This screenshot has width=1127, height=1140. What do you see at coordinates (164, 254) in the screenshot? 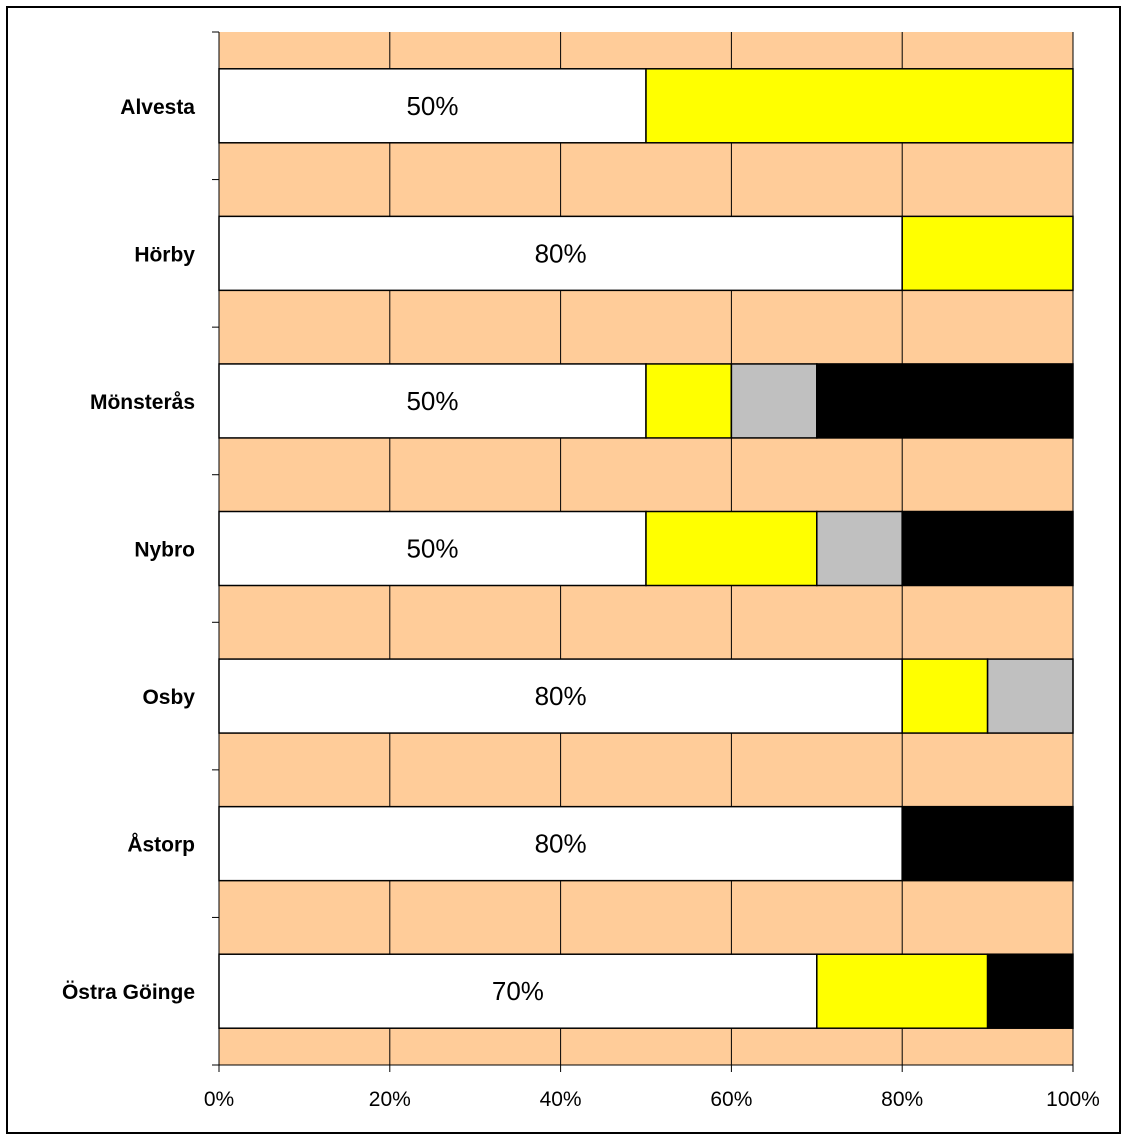
I see `category-label: Hörby` at bounding box center [164, 254].